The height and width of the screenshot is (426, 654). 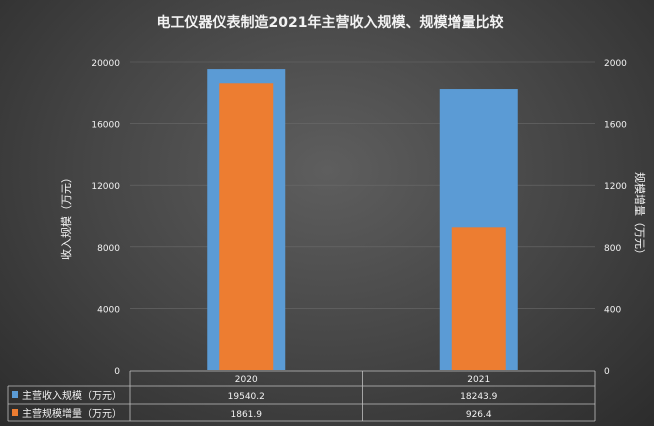 What do you see at coordinates (105, 187) in the screenshot?
I see `y-tick-label: 12000` at bounding box center [105, 187].